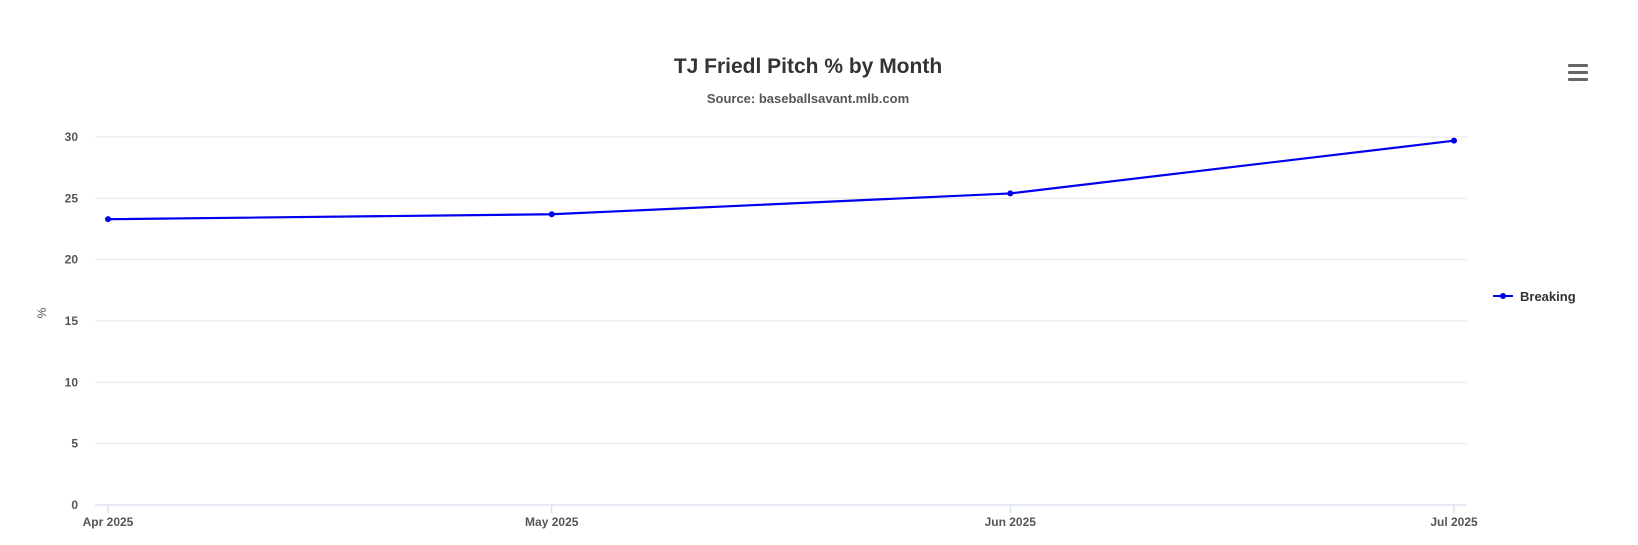 This screenshot has height=545, width=1638. I want to click on y-tick-label-10: 10, so click(72, 382).